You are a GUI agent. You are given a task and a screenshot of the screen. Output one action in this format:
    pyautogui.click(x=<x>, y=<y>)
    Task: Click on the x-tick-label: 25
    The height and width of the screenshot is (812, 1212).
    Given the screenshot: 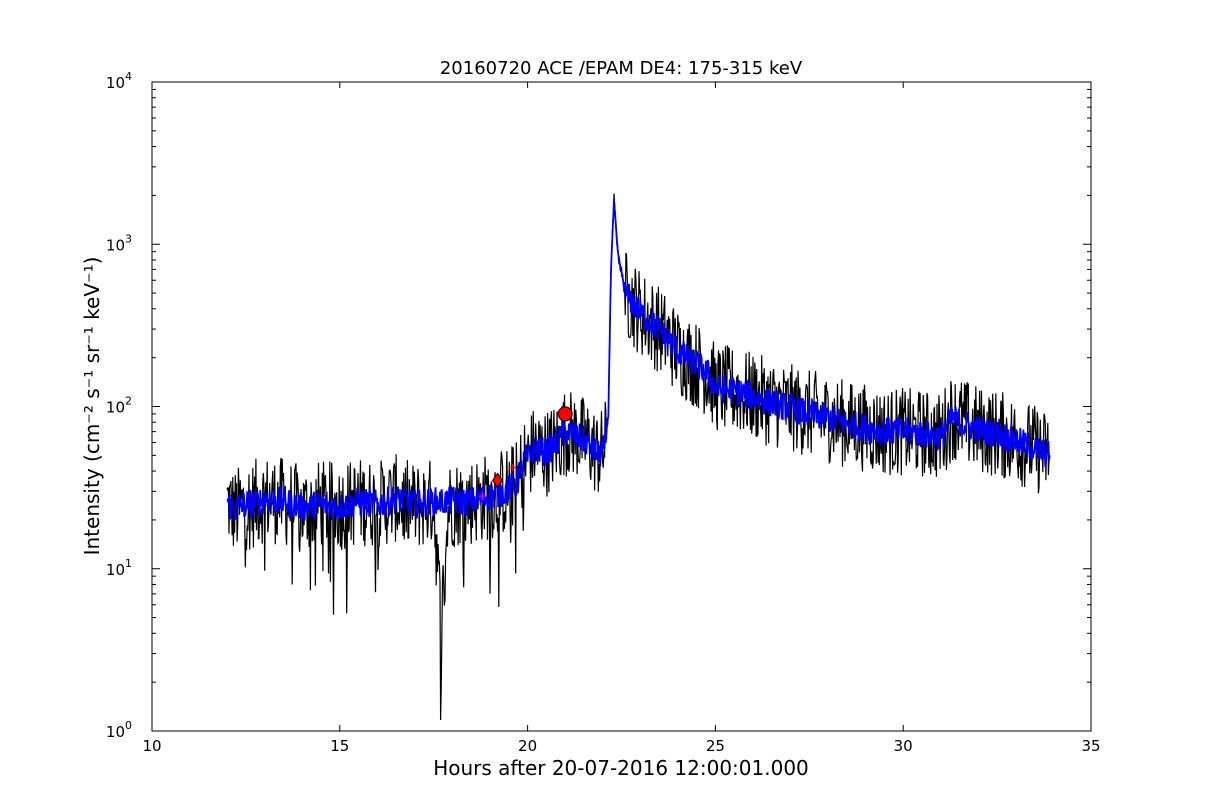 What is the action you would take?
    pyautogui.click(x=715, y=746)
    